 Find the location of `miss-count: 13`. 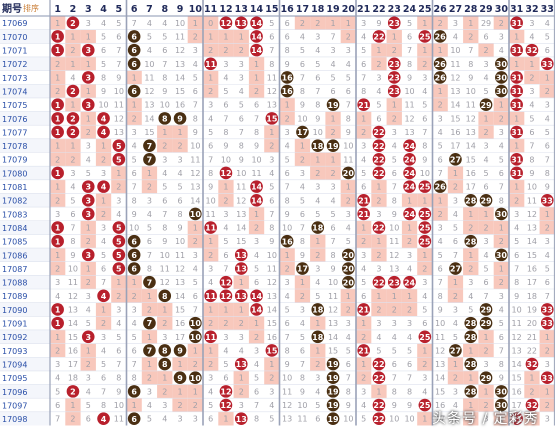

miss-count: 13 is located at coordinates (394, 269).